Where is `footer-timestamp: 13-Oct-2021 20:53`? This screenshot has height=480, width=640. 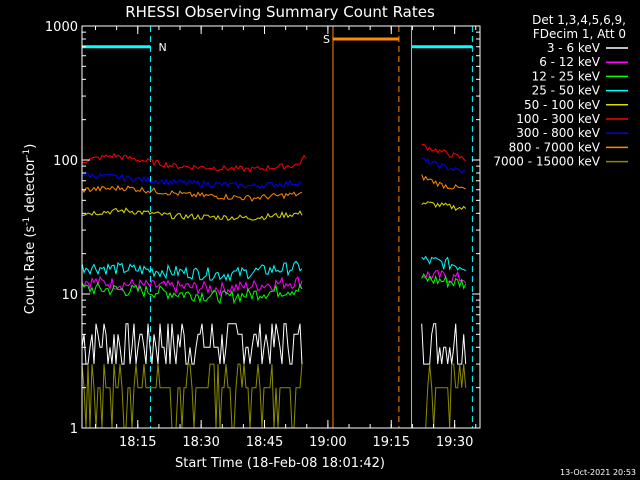
footer-timestamp: 13-Oct-2021 20:53 is located at coordinates (598, 472).